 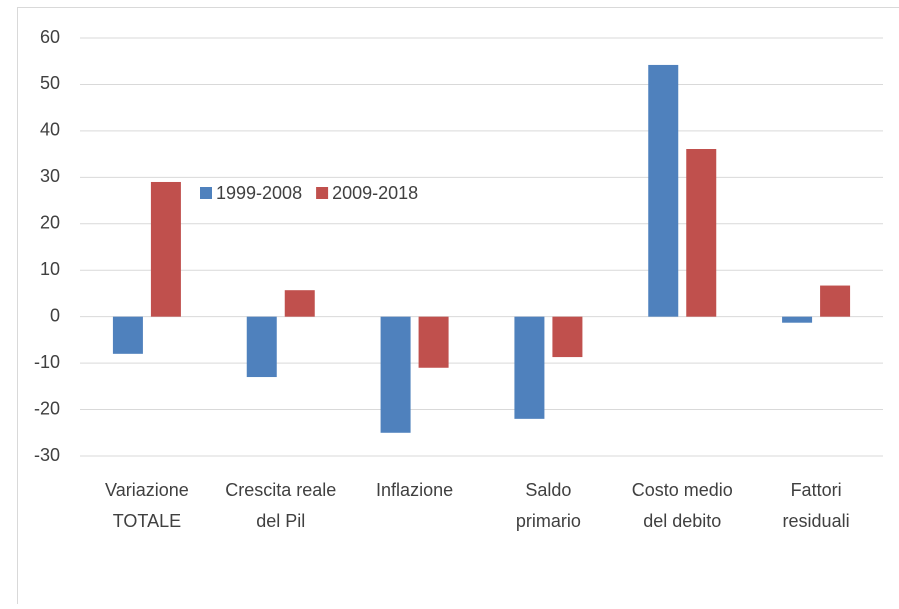 I want to click on y-tick-label: 50, so click(x=50, y=83).